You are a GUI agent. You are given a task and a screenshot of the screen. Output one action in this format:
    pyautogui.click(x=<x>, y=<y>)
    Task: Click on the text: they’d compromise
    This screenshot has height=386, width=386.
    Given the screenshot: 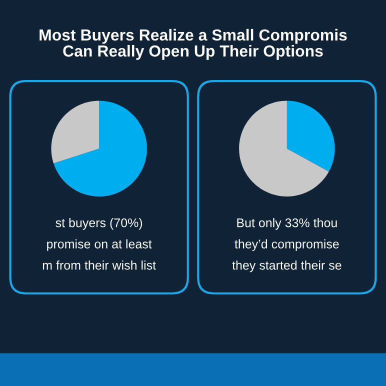 What is the action you would take?
    pyautogui.click(x=286, y=245)
    